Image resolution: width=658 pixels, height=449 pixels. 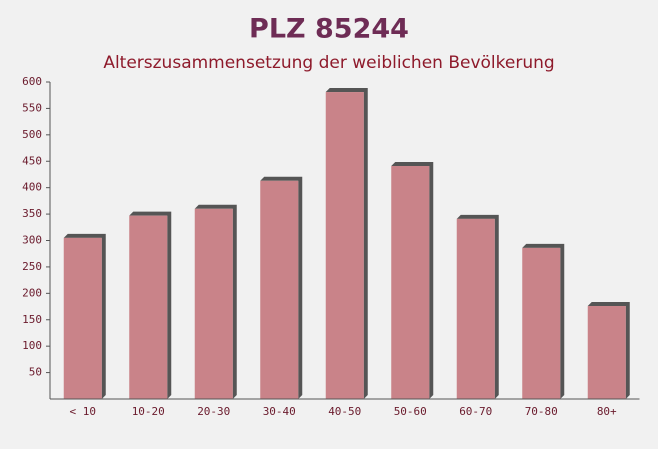 What do you see at coordinates (32, 319) in the screenshot?
I see `y-tick-label: 150` at bounding box center [32, 319].